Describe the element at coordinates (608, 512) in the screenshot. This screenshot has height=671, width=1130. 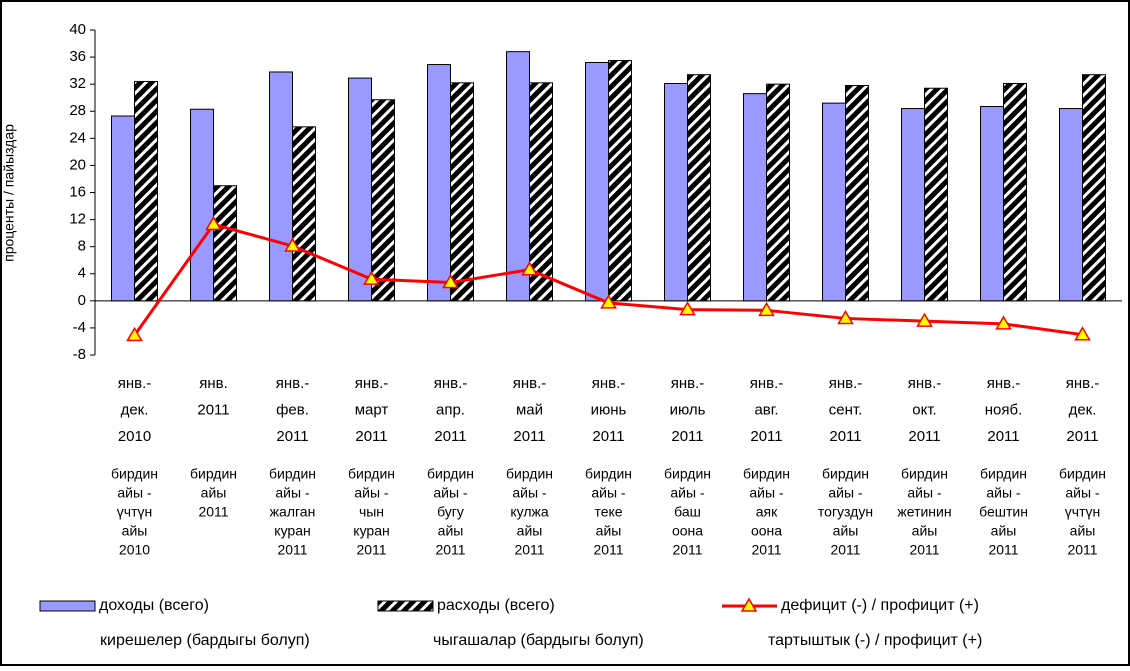
I see `x-tick-label-ky: теке` at that location.